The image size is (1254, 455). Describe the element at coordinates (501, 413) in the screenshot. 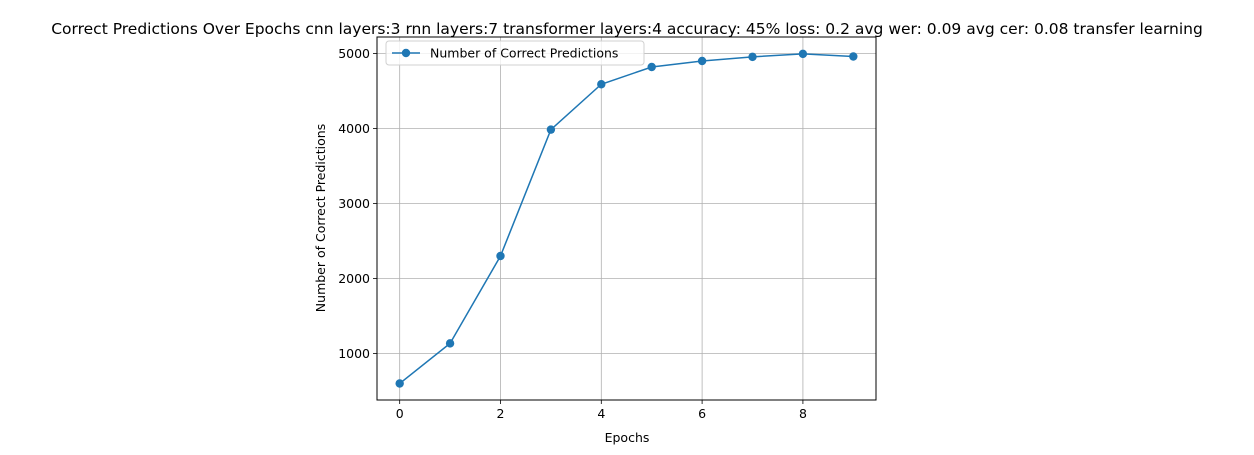

I see `x-tick-label: 2` at that location.